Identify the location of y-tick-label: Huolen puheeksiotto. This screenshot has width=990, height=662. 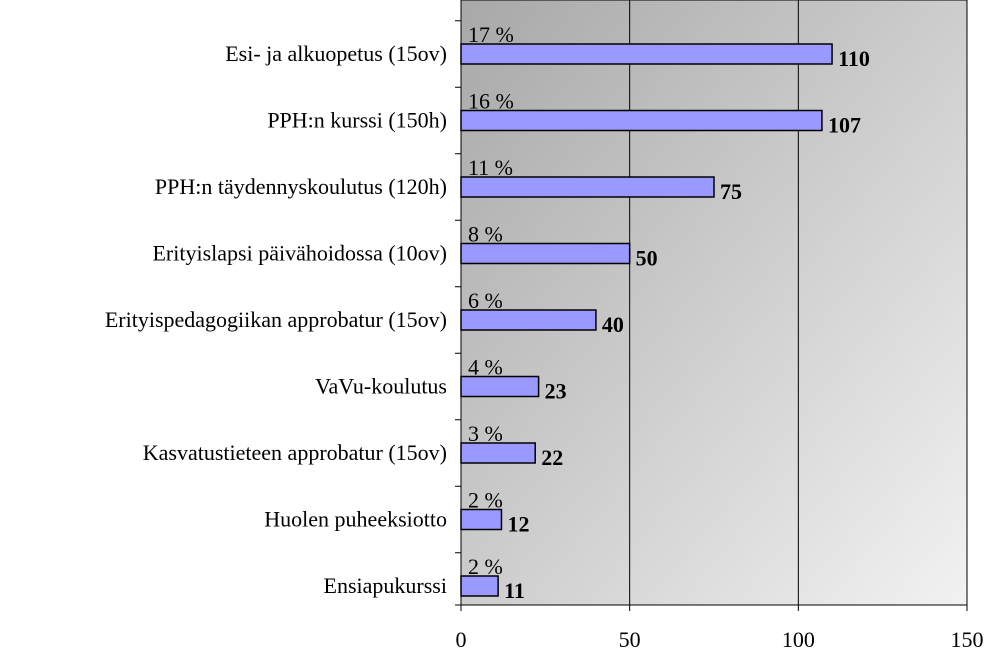
(355, 519).